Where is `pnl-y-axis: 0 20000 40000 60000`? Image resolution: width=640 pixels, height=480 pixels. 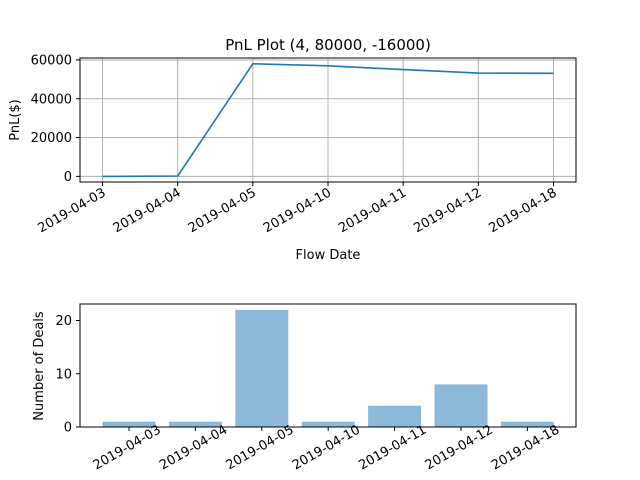 pnl-y-axis: 0 20000 40000 60000 is located at coordinates (55, 119).